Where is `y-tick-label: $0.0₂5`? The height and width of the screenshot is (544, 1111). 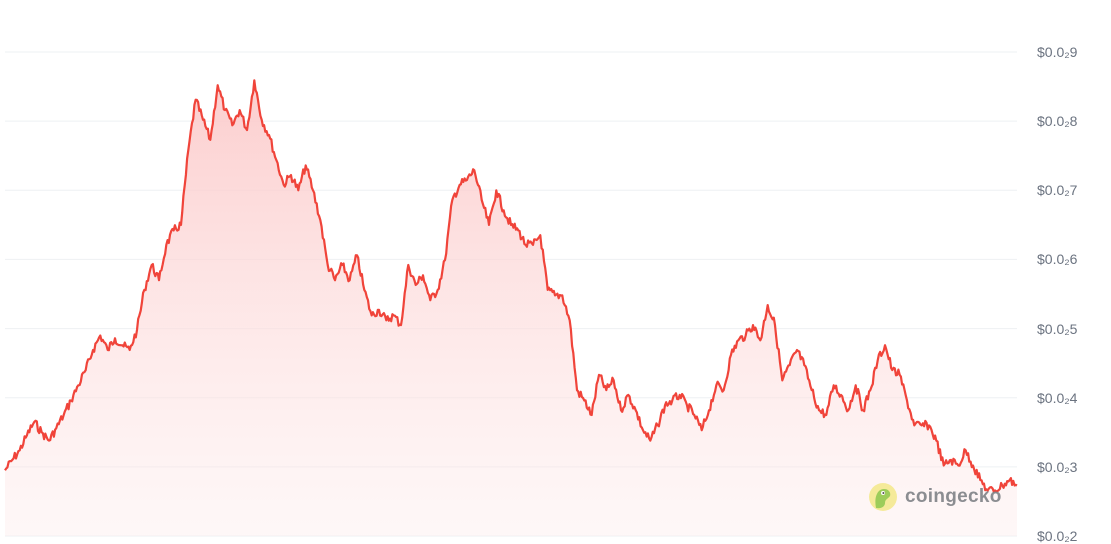 y-tick-label: $0.0₂5 is located at coordinates (1057, 328).